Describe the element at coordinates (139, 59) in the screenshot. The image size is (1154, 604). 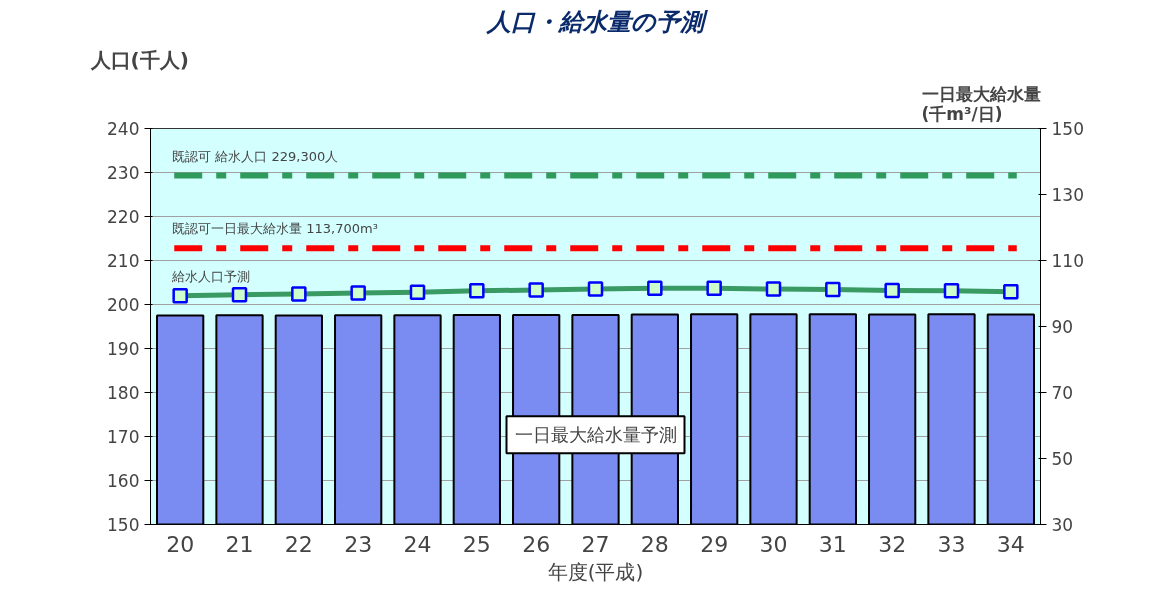
I see `y-axis-title: 人口(千人)` at that location.